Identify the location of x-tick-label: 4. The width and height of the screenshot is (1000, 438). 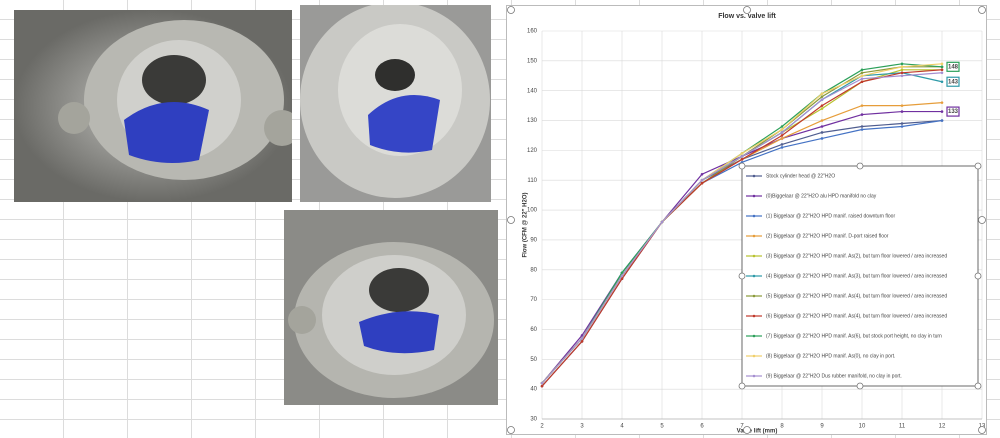
(622, 427).